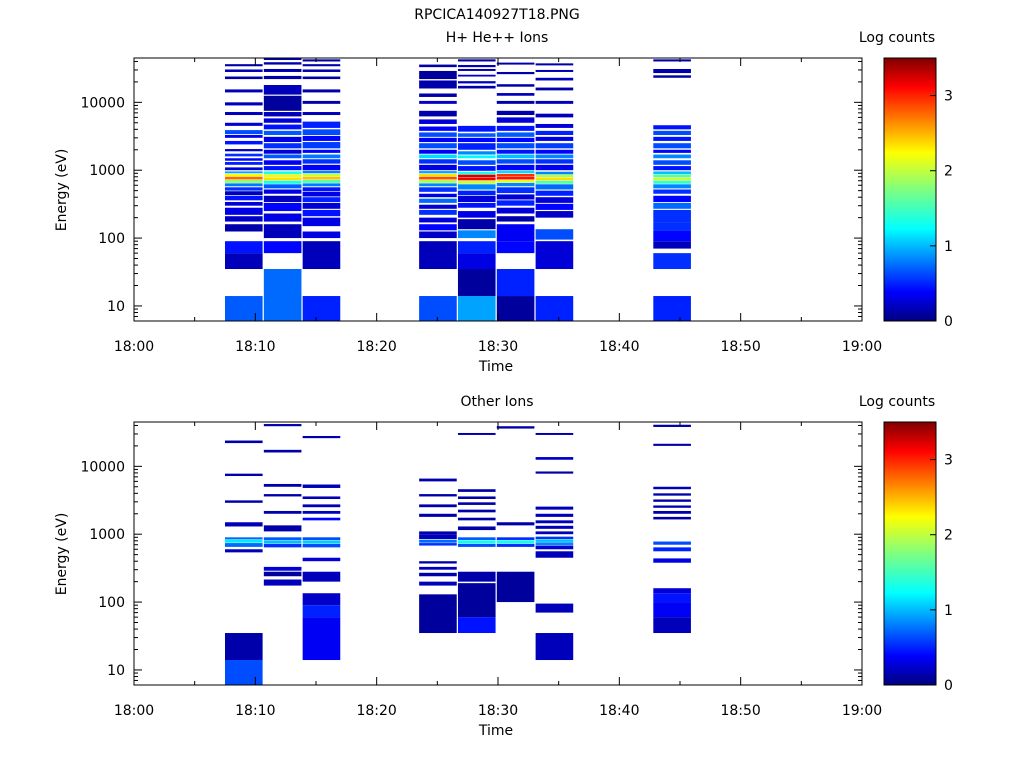 The height and width of the screenshot is (768, 1024). I want to click on colorbar-ticks: 0 1 2 3, so click(941, 209).